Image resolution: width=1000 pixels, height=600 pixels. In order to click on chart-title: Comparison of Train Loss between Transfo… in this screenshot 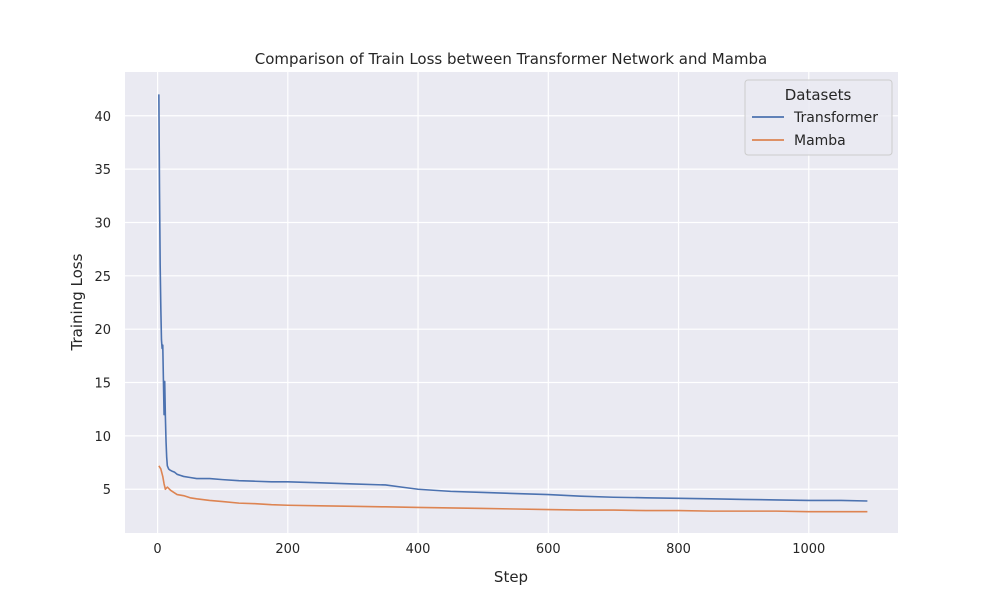, I will do `click(511, 59)`.